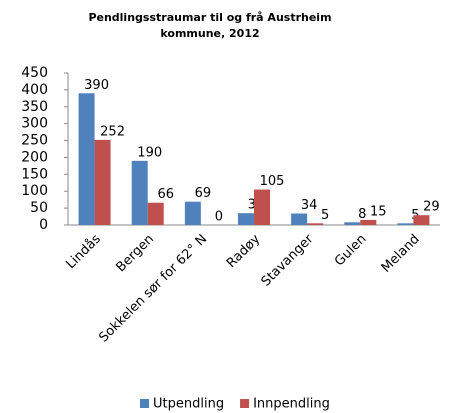 This screenshot has height=413, width=449. Describe the element at coordinates (351, 251) in the screenshot. I see `x-tick-label: Gulen` at that location.